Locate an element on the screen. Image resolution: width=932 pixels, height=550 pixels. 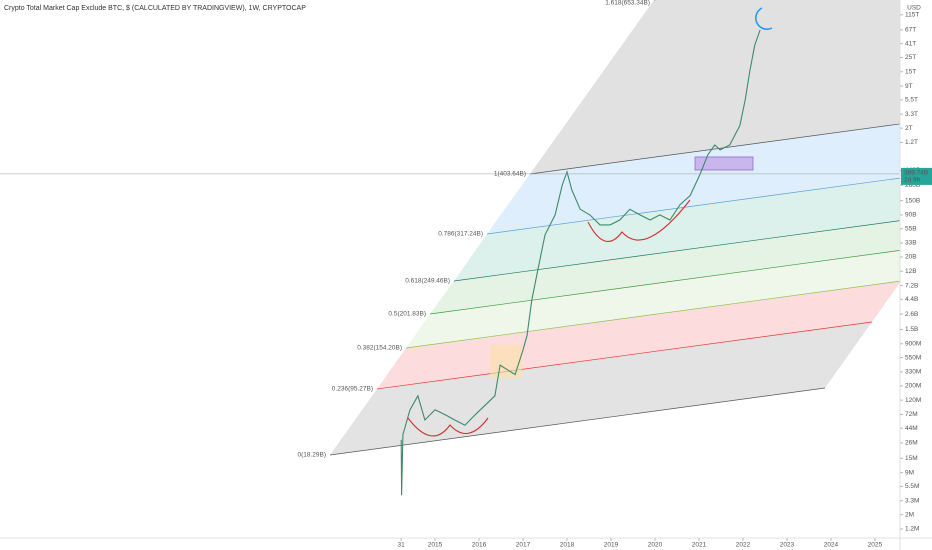
fib-label: 0.786(317.24B) is located at coordinates (460, 234).